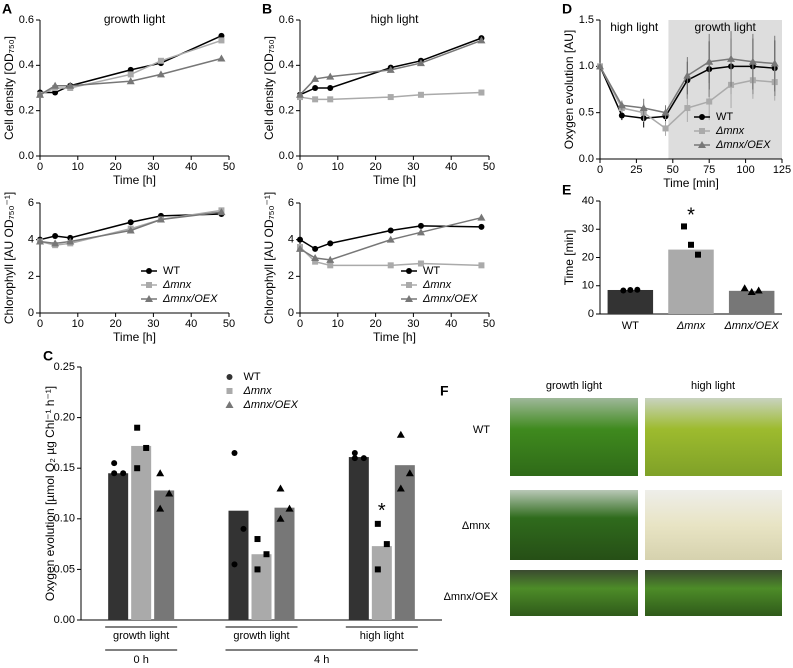 Image resolution: width=793 pixels, height=668 pixels. Describe the element at coordinates (171, 271) in the screenshot. I see `legend-label: WT` at that location.